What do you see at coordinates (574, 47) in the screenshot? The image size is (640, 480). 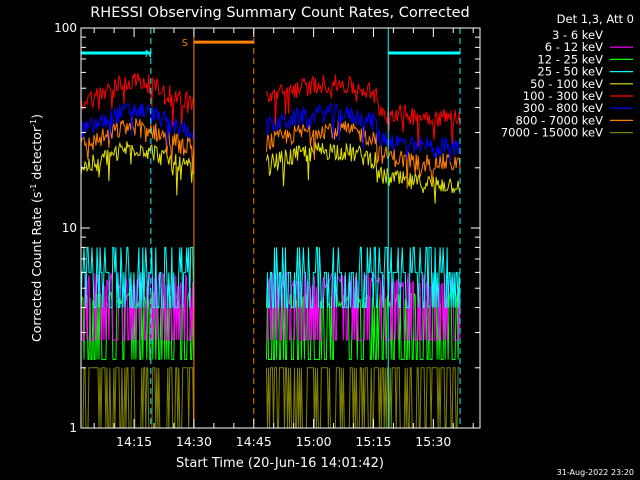 I see `legend-label: 6 - 12 keV` at bounding box center [574, 47].